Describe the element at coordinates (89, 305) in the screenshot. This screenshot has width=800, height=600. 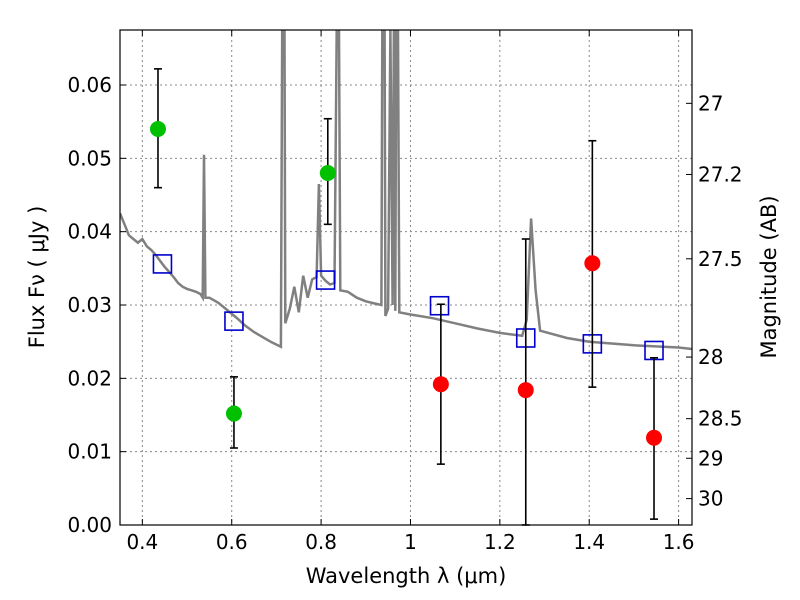
I see `y-tick-label: 0.03` at that location.